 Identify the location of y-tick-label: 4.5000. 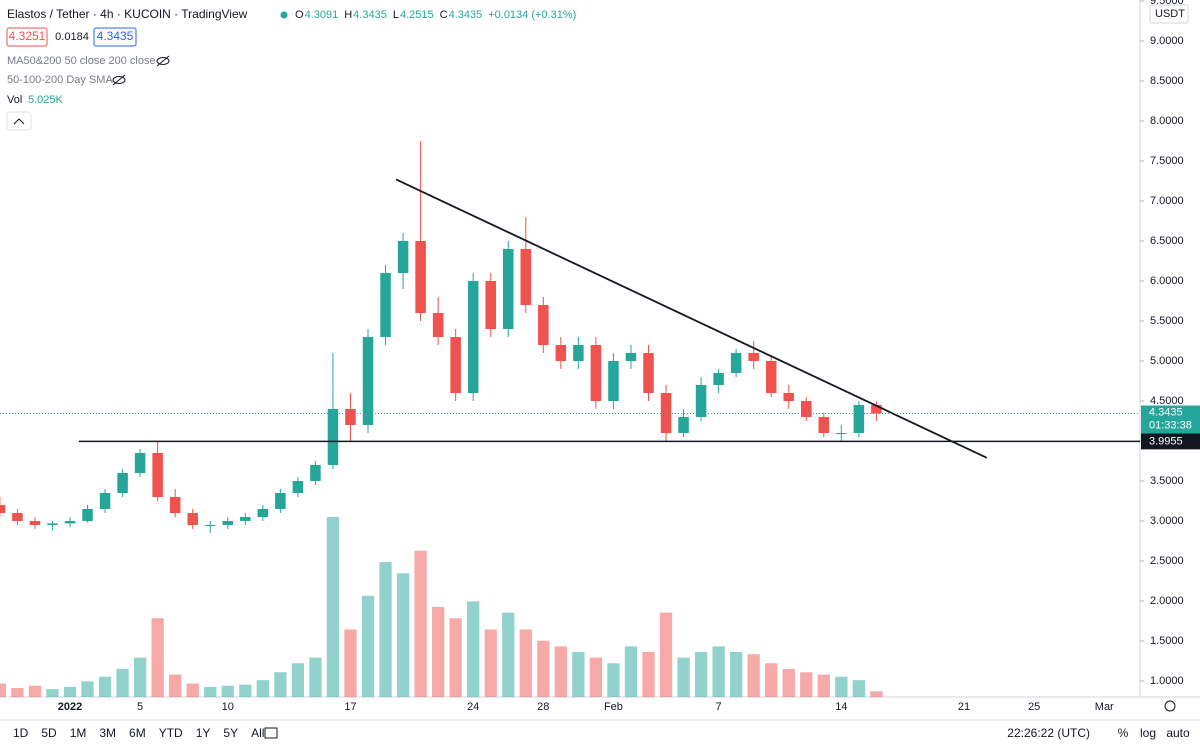
(1167, 401).